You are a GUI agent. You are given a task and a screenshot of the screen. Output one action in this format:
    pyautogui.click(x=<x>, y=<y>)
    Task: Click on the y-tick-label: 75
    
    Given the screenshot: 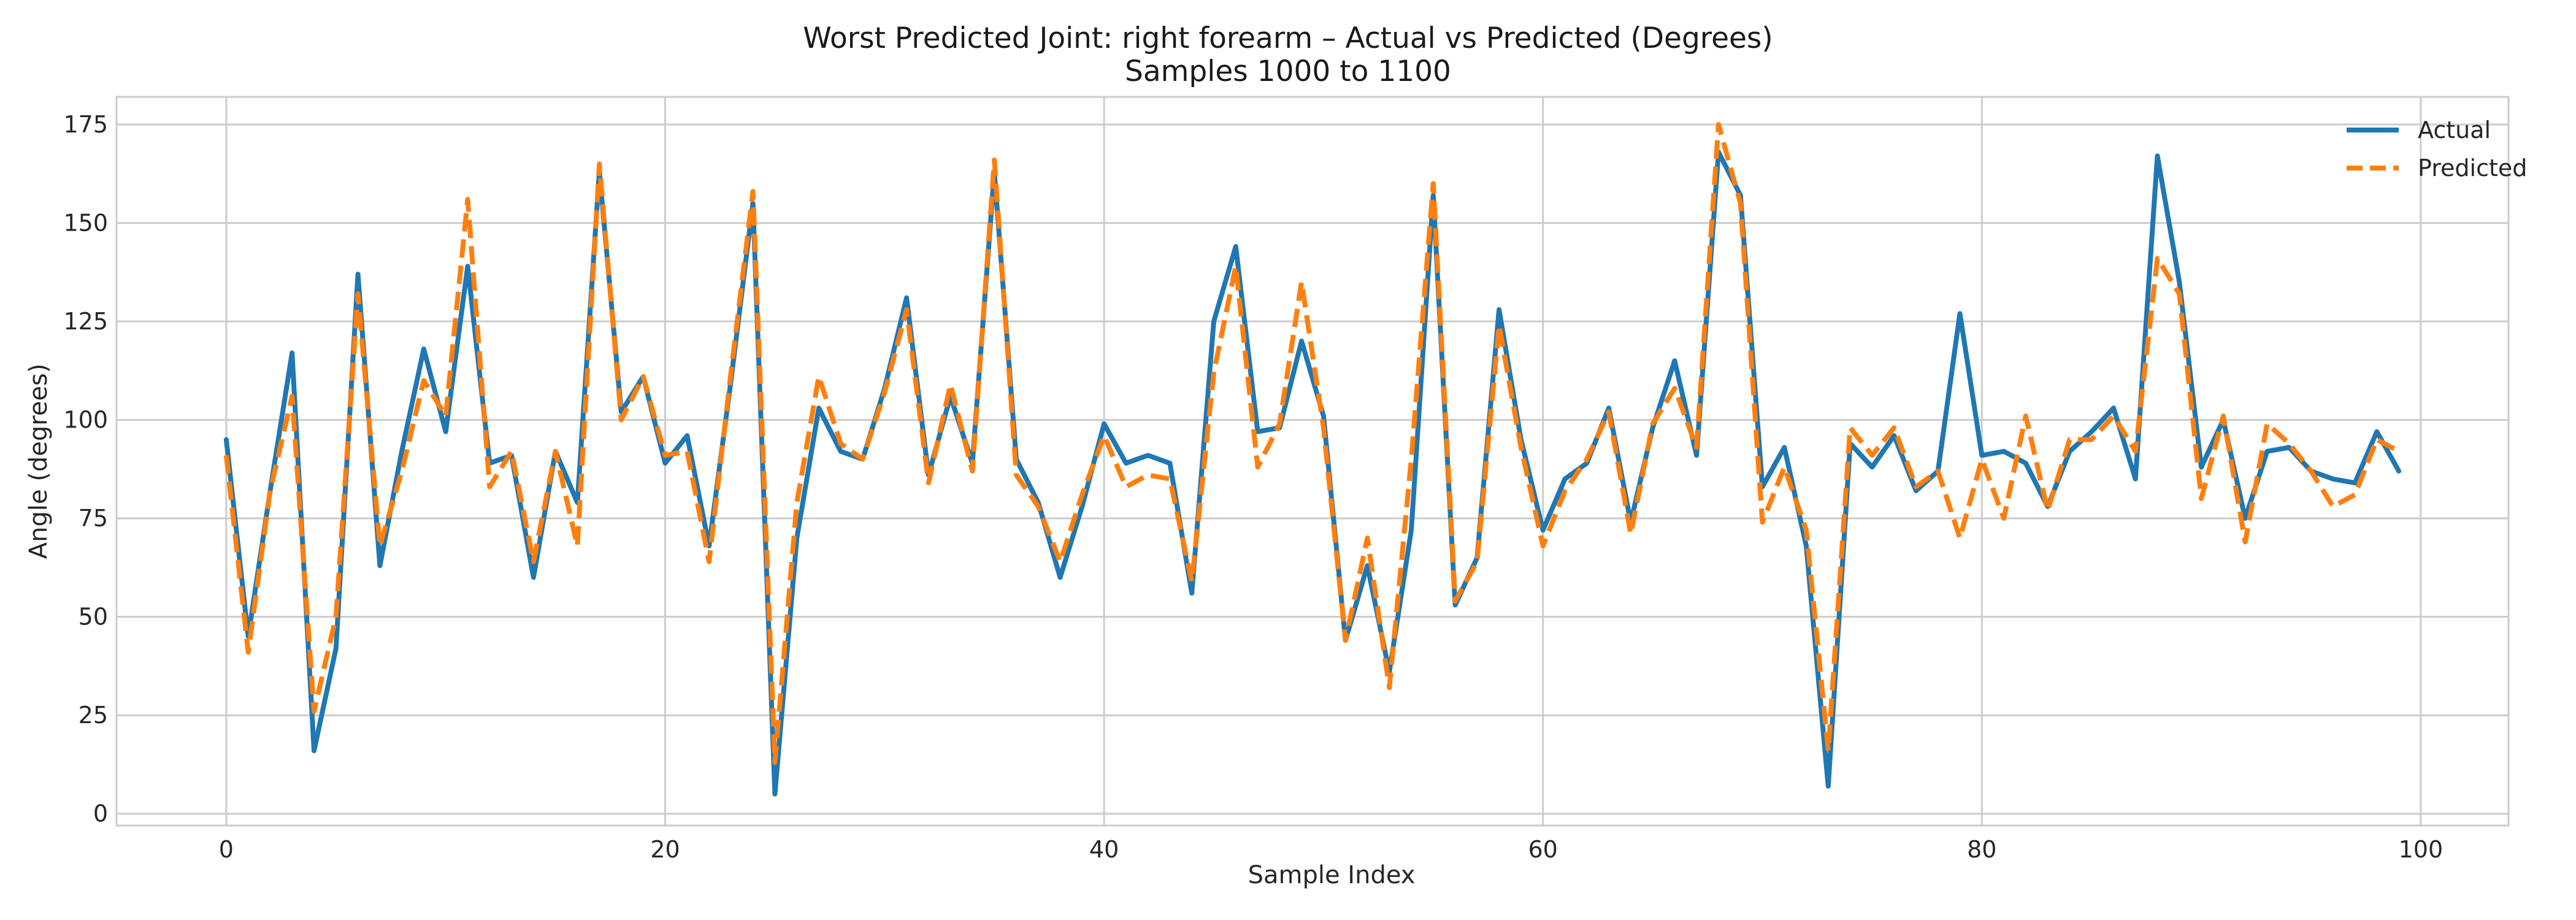 What is the action you would take?
    pyautogui.click(x=93, y=518)
    